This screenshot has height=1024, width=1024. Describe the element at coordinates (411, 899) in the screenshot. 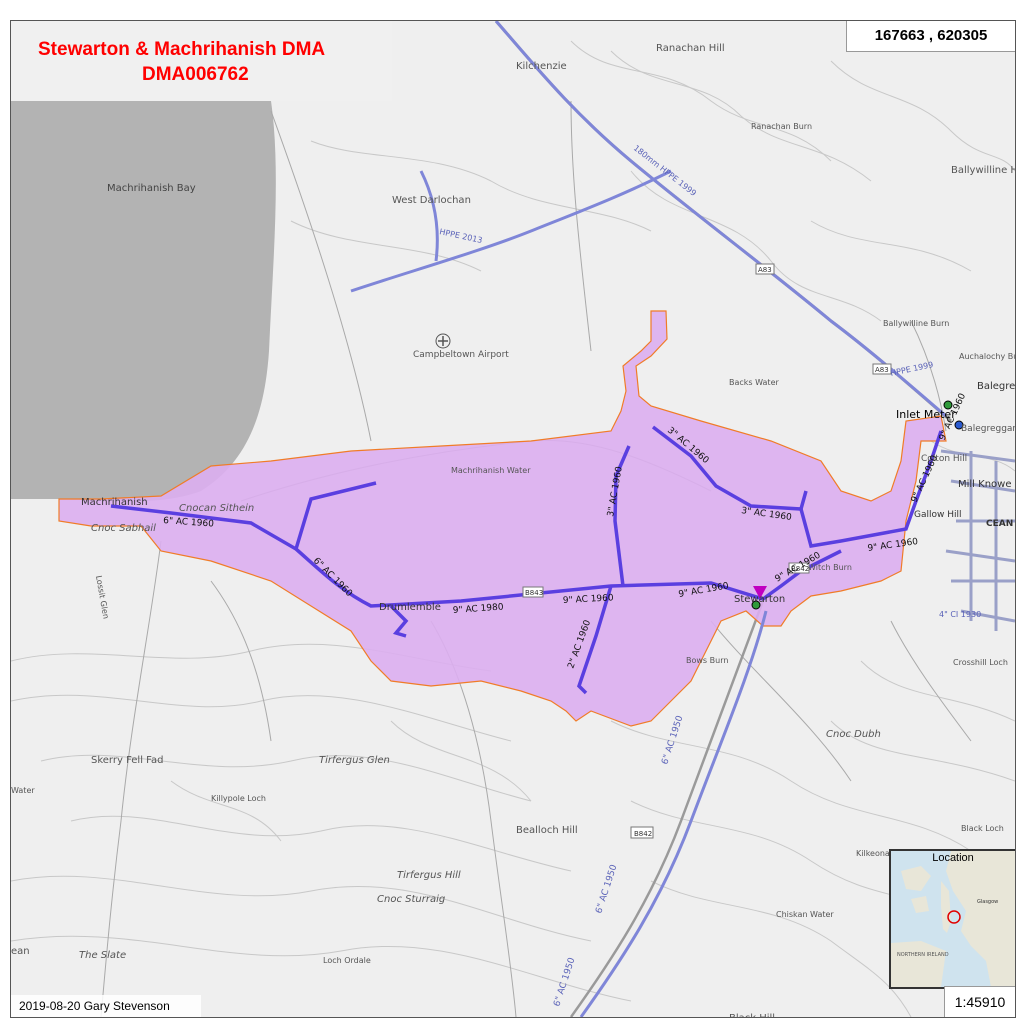

I see `label-cnoc-sturraig: Cnoc Sturraig` at that location.